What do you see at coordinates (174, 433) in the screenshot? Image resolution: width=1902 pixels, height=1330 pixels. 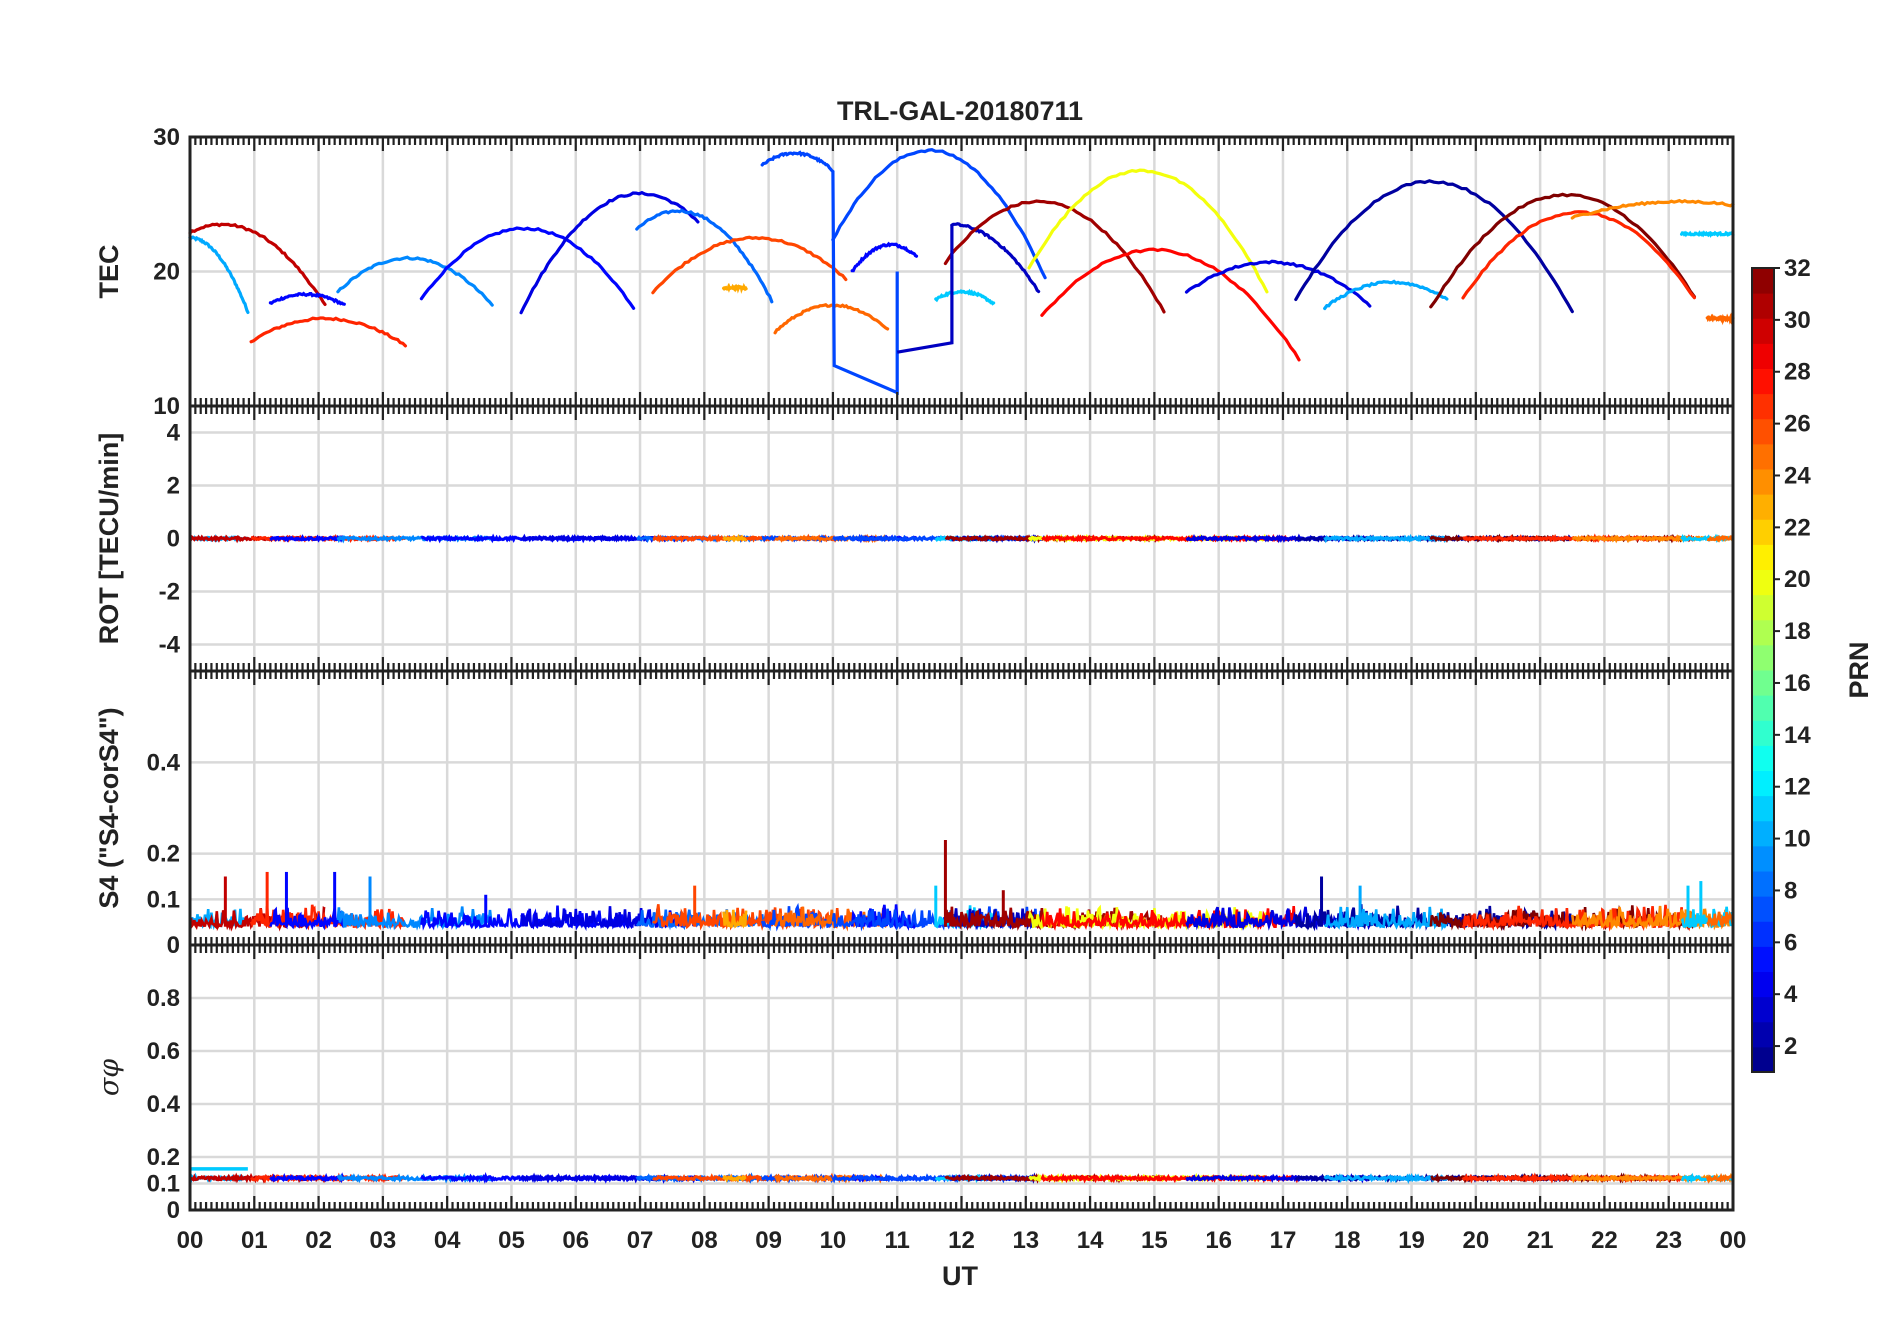 I see `ytick-label-rot: 4` at bounding box center [174, 433].